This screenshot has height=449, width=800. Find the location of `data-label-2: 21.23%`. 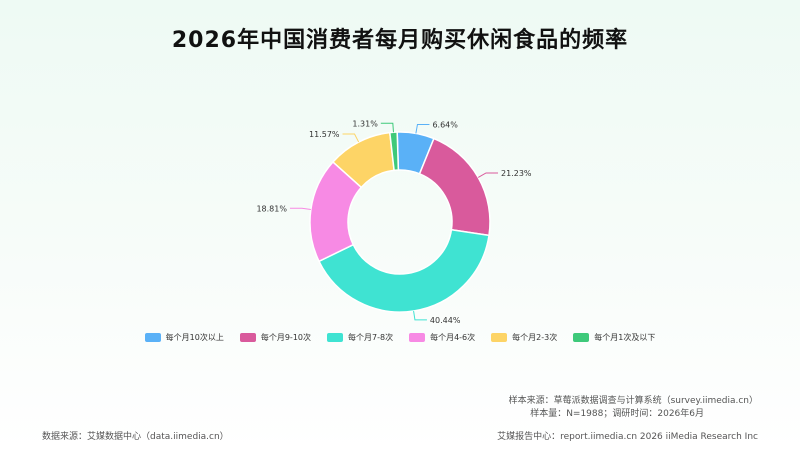

data-label-2: 21.23% is located at coordinates (516, 173).